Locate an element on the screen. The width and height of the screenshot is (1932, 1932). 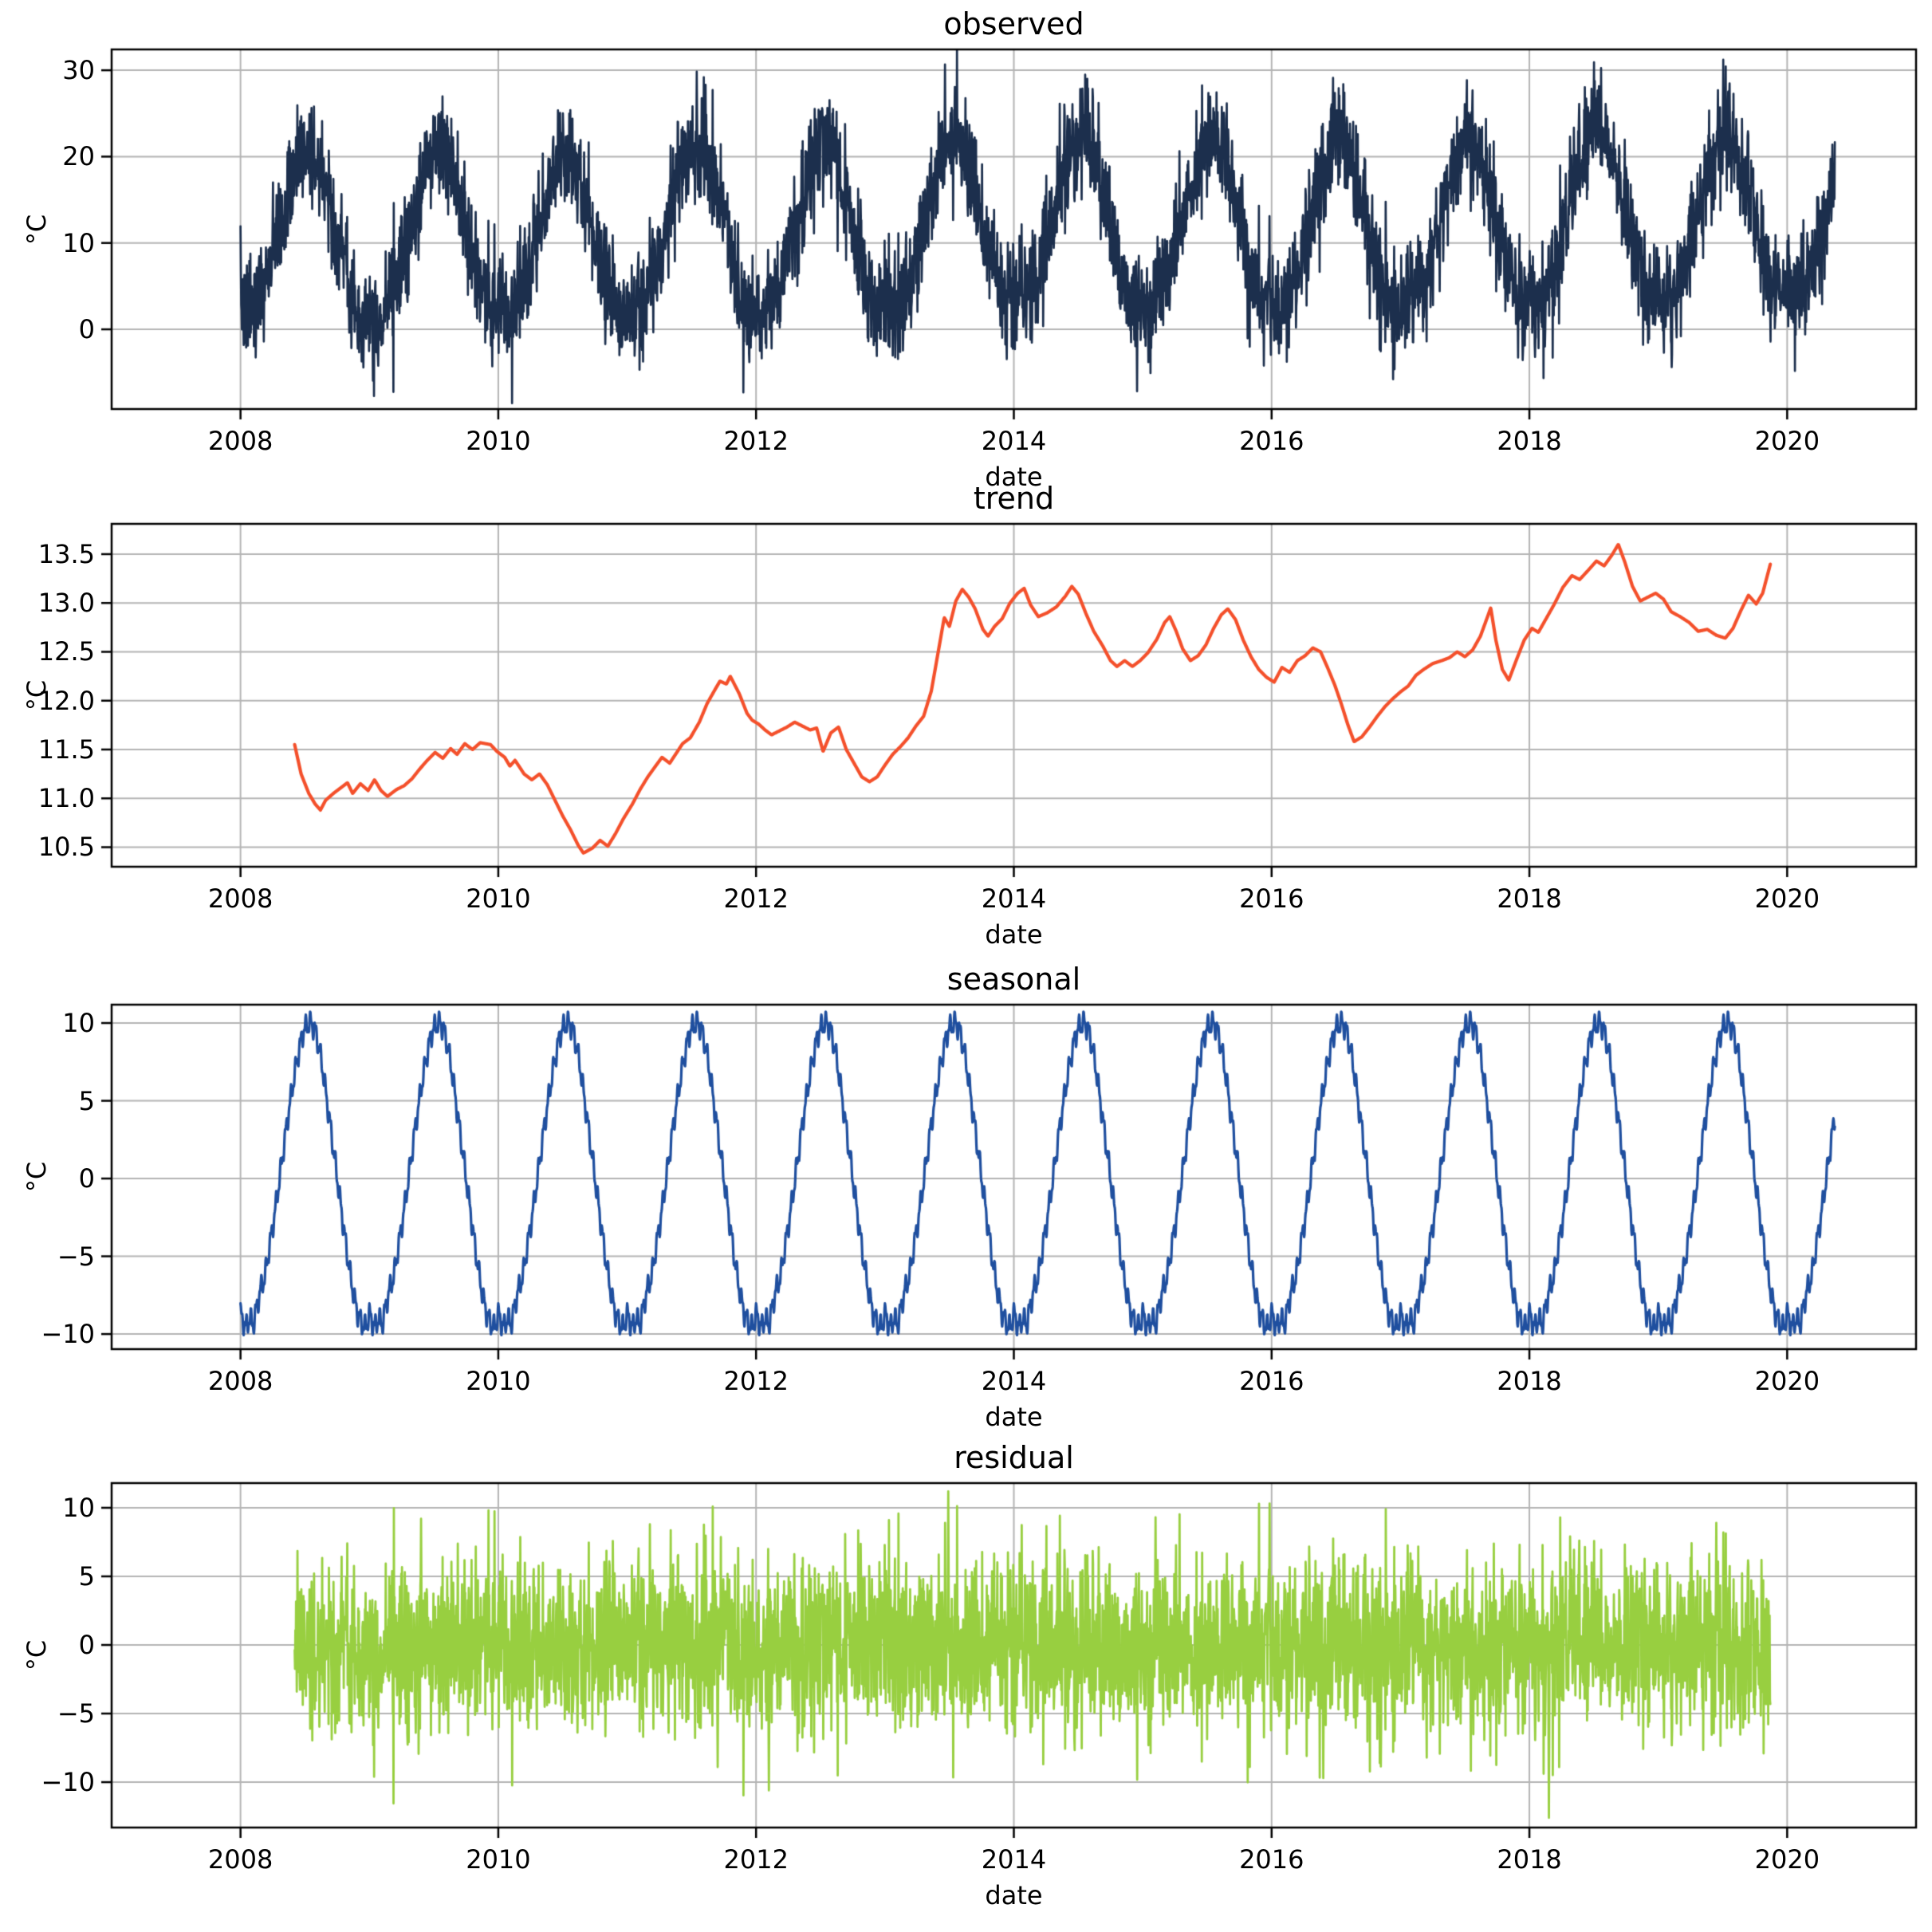
xaxis-label-observed: date is located at coordinates (1014, 477).